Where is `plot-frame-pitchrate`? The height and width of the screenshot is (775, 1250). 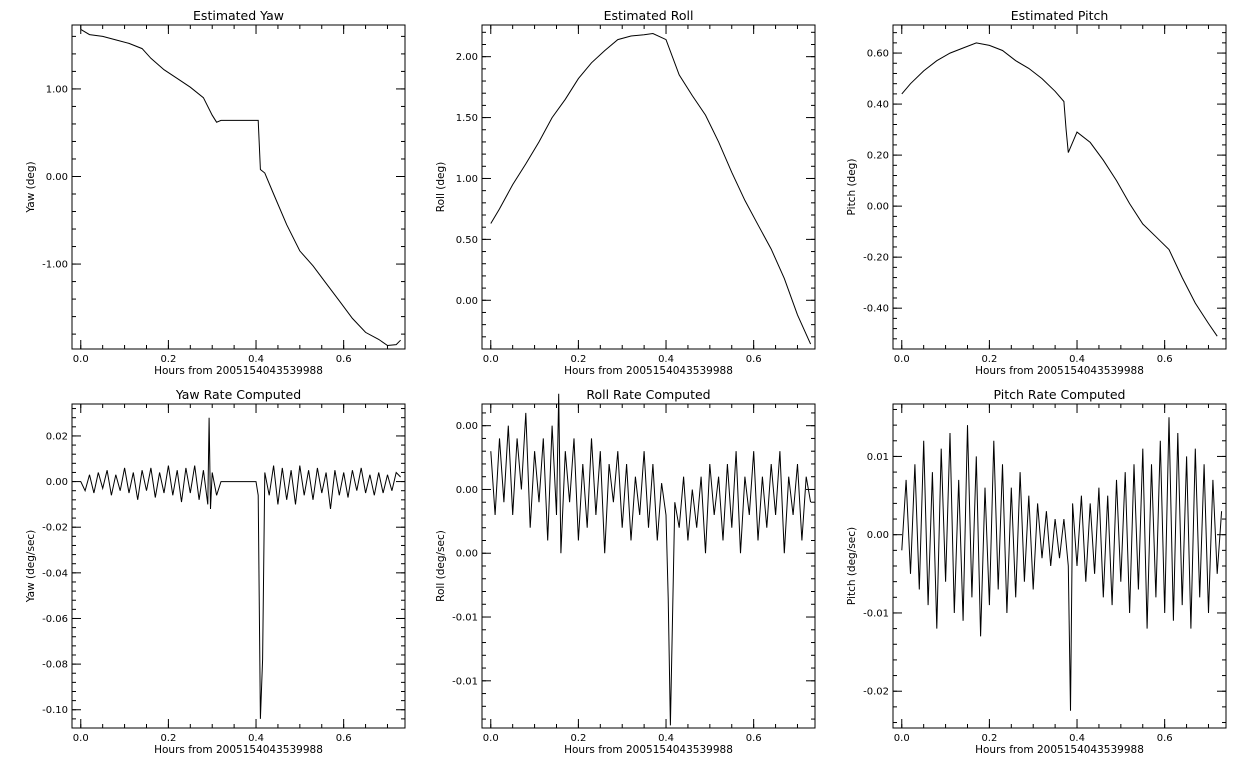
plot-frame-pitchrate is located at coordinates (1059, 566).